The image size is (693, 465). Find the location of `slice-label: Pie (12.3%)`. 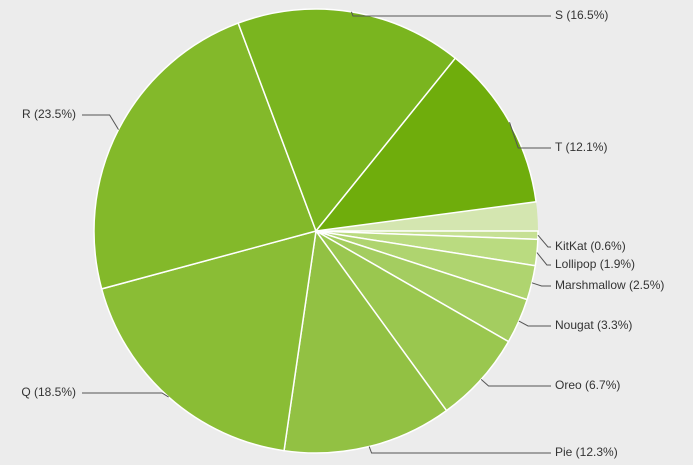

slice-label: Pie (12.3%) is located at coordinates (586, 452).